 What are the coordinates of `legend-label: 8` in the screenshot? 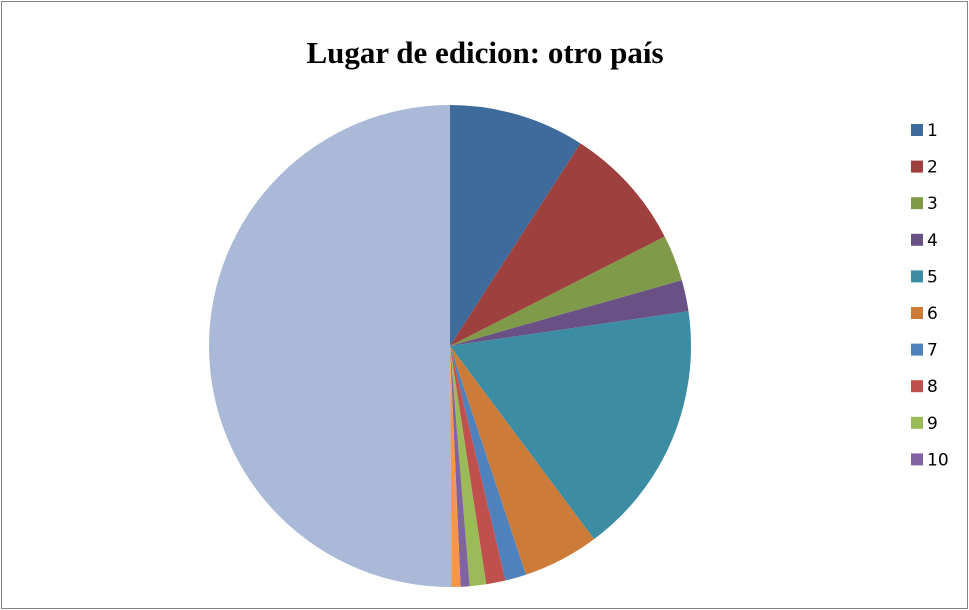 It's located at (932, 387).